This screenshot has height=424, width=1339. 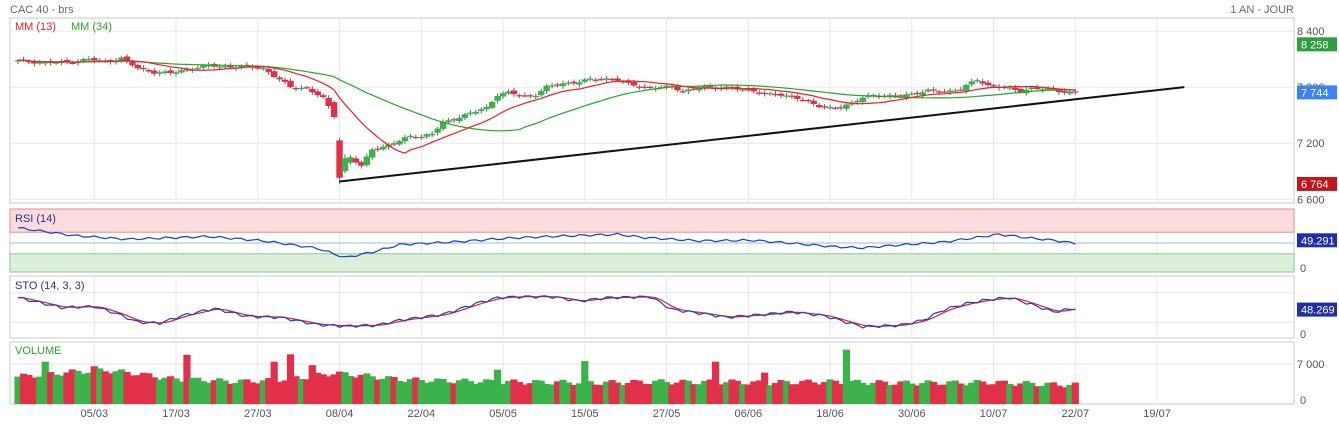 I want to click on volume-title: VOLUME, so click(x=38, y=351).